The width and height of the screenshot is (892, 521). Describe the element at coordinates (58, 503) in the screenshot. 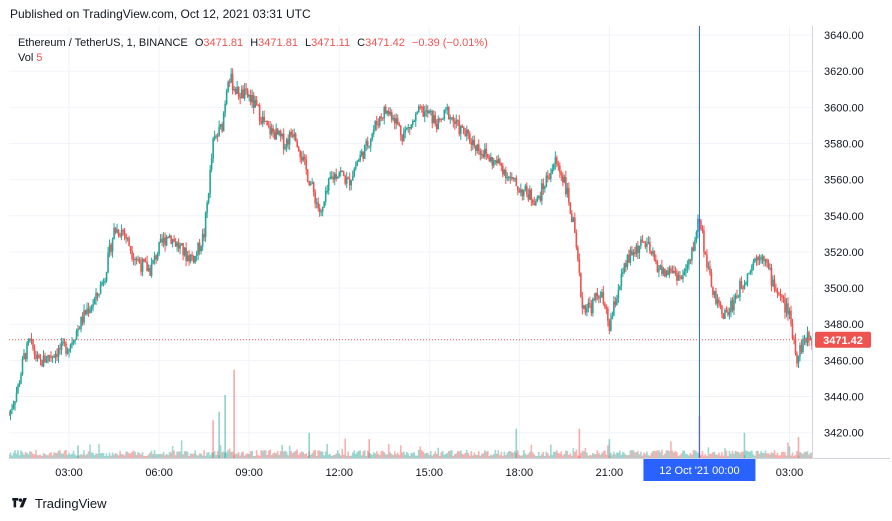

I see `footer: TradingView` at that location.